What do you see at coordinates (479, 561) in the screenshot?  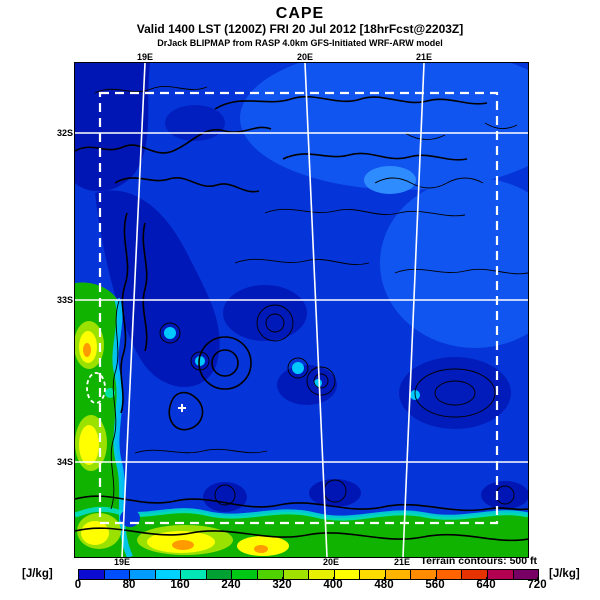 I see `terrain-contour-note: Terrain contours: 500 ft` at bounding box center [479, 561].